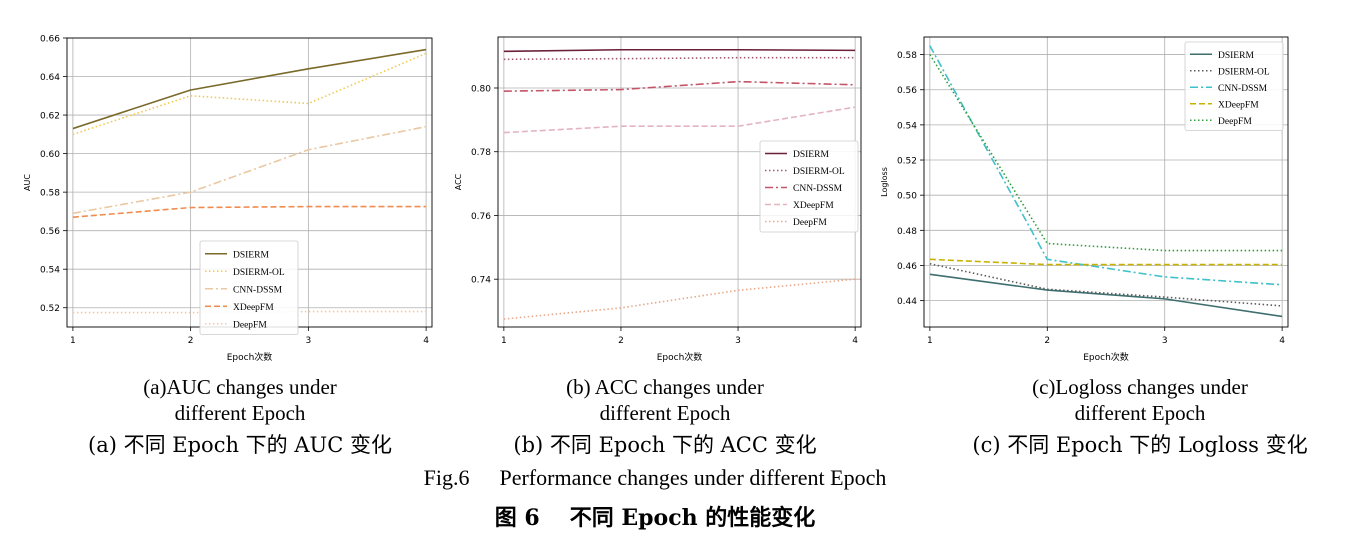 Image resolution: width=1364 pixels, height=542 pixels. What do you see at coordinates (692, 518) in the screenshot?
I see `figure-title-cn: 不同 Epoch 的性能变化` at bounding box center [692, 518].